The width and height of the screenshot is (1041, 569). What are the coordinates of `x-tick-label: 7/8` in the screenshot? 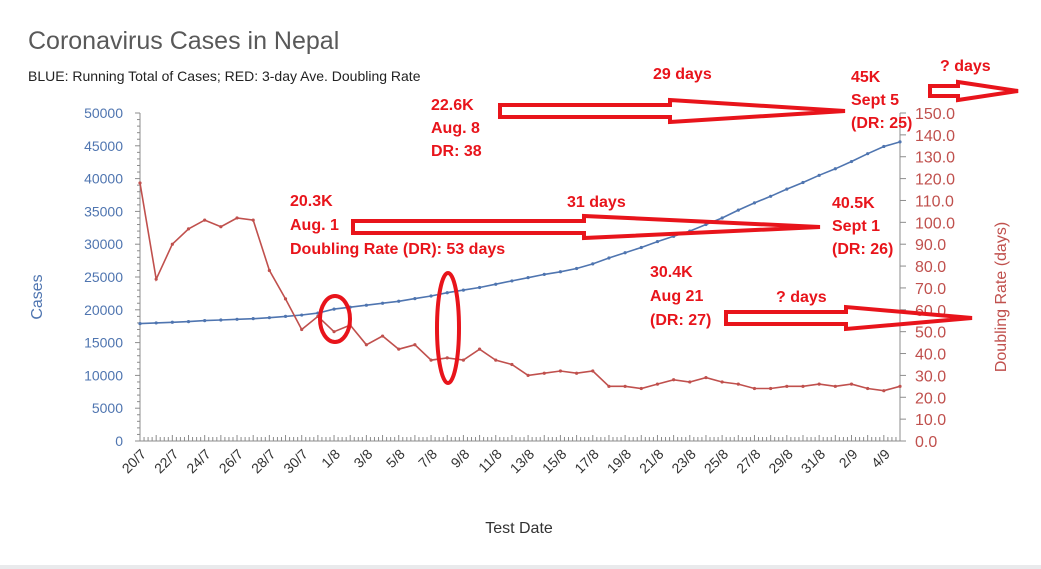 It's located at (427, 458).